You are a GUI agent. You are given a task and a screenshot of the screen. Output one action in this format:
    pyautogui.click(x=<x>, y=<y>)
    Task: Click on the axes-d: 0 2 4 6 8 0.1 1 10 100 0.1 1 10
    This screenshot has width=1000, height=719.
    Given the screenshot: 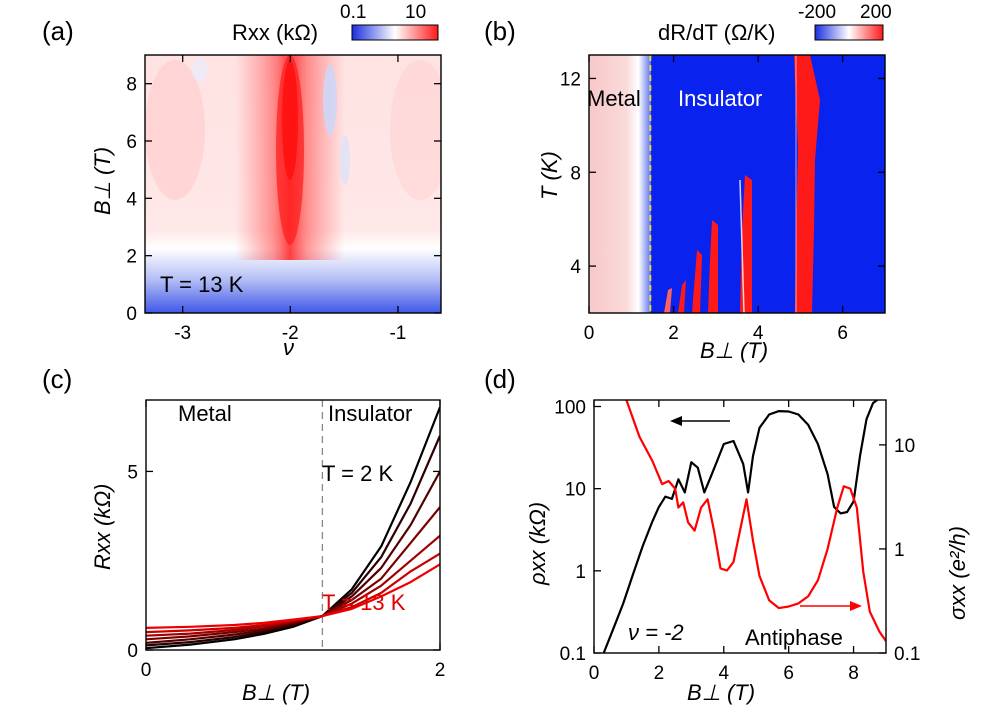 What is the action you would take?
    pyautogui.click(x=737, y=541)
    